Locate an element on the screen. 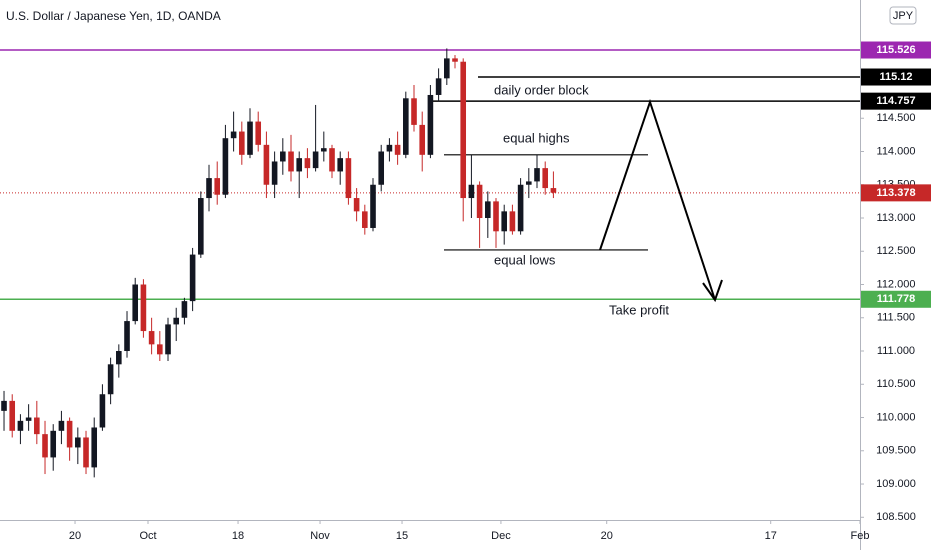 The width and height of the screenshot is (932, 550). x-tick-label: Nov is located at coordinates (320, 536).